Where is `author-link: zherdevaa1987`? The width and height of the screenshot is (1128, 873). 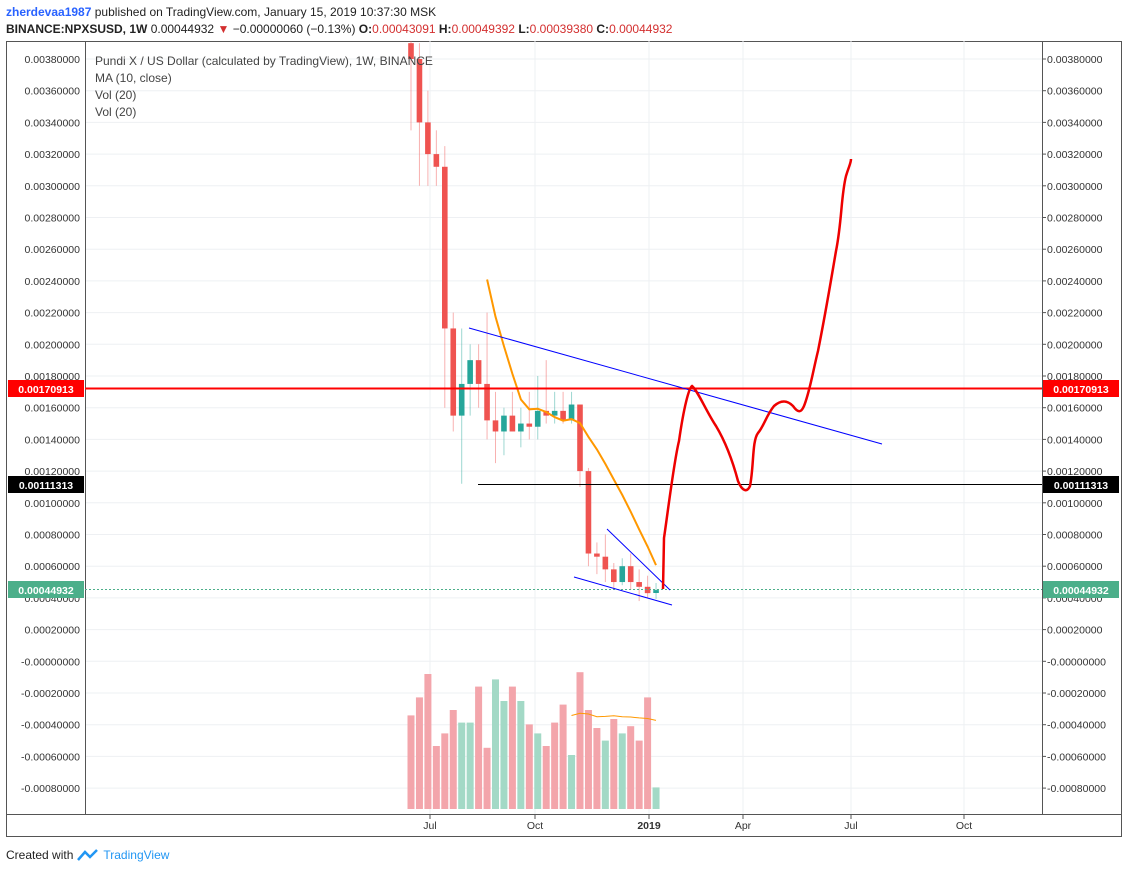 author-link: zherdevaa1987 is located at coordinates (49, 12).